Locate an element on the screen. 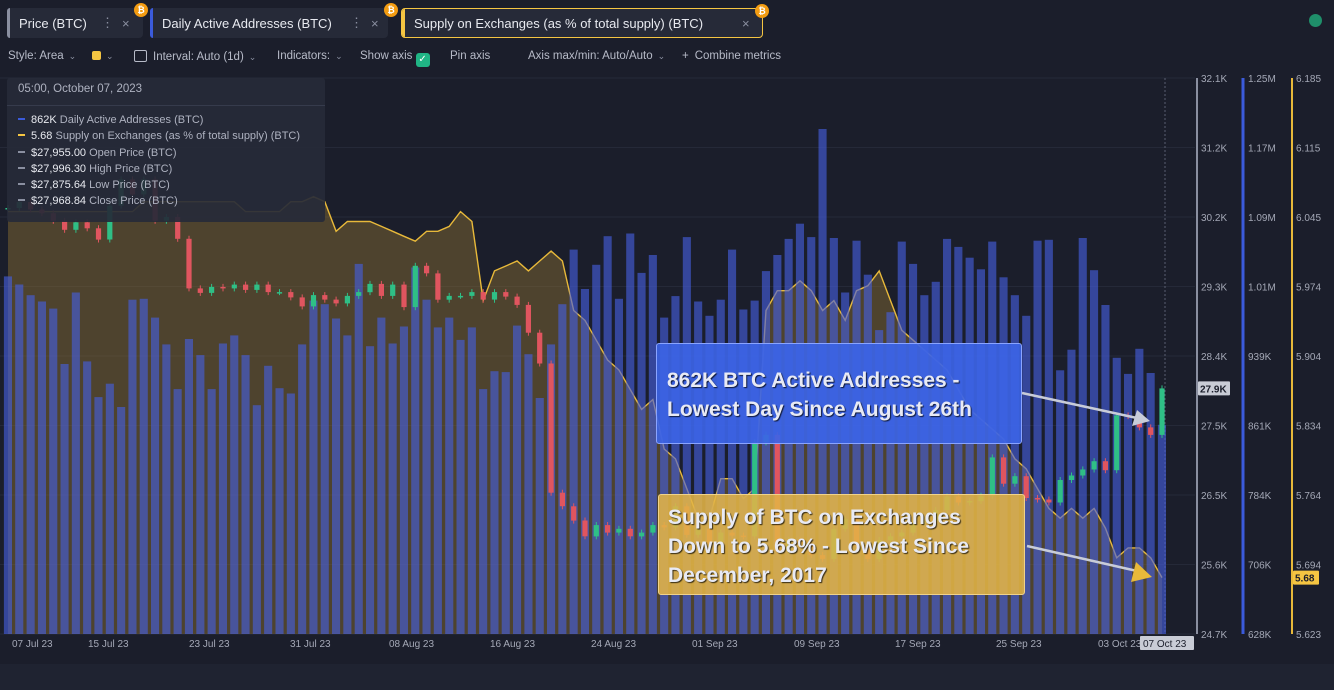 The width and height of the screenshot is (1334, 690). tab-price: Price (BTC) ⋮ × ₿ is located at coordinates (77, 20).